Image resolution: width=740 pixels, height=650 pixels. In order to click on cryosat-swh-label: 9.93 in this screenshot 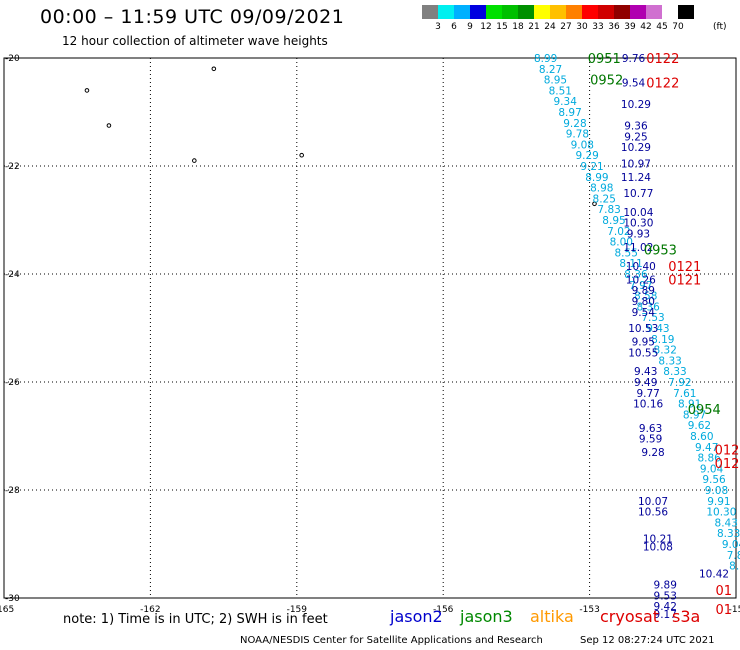, I will do `click(638, 235)`.